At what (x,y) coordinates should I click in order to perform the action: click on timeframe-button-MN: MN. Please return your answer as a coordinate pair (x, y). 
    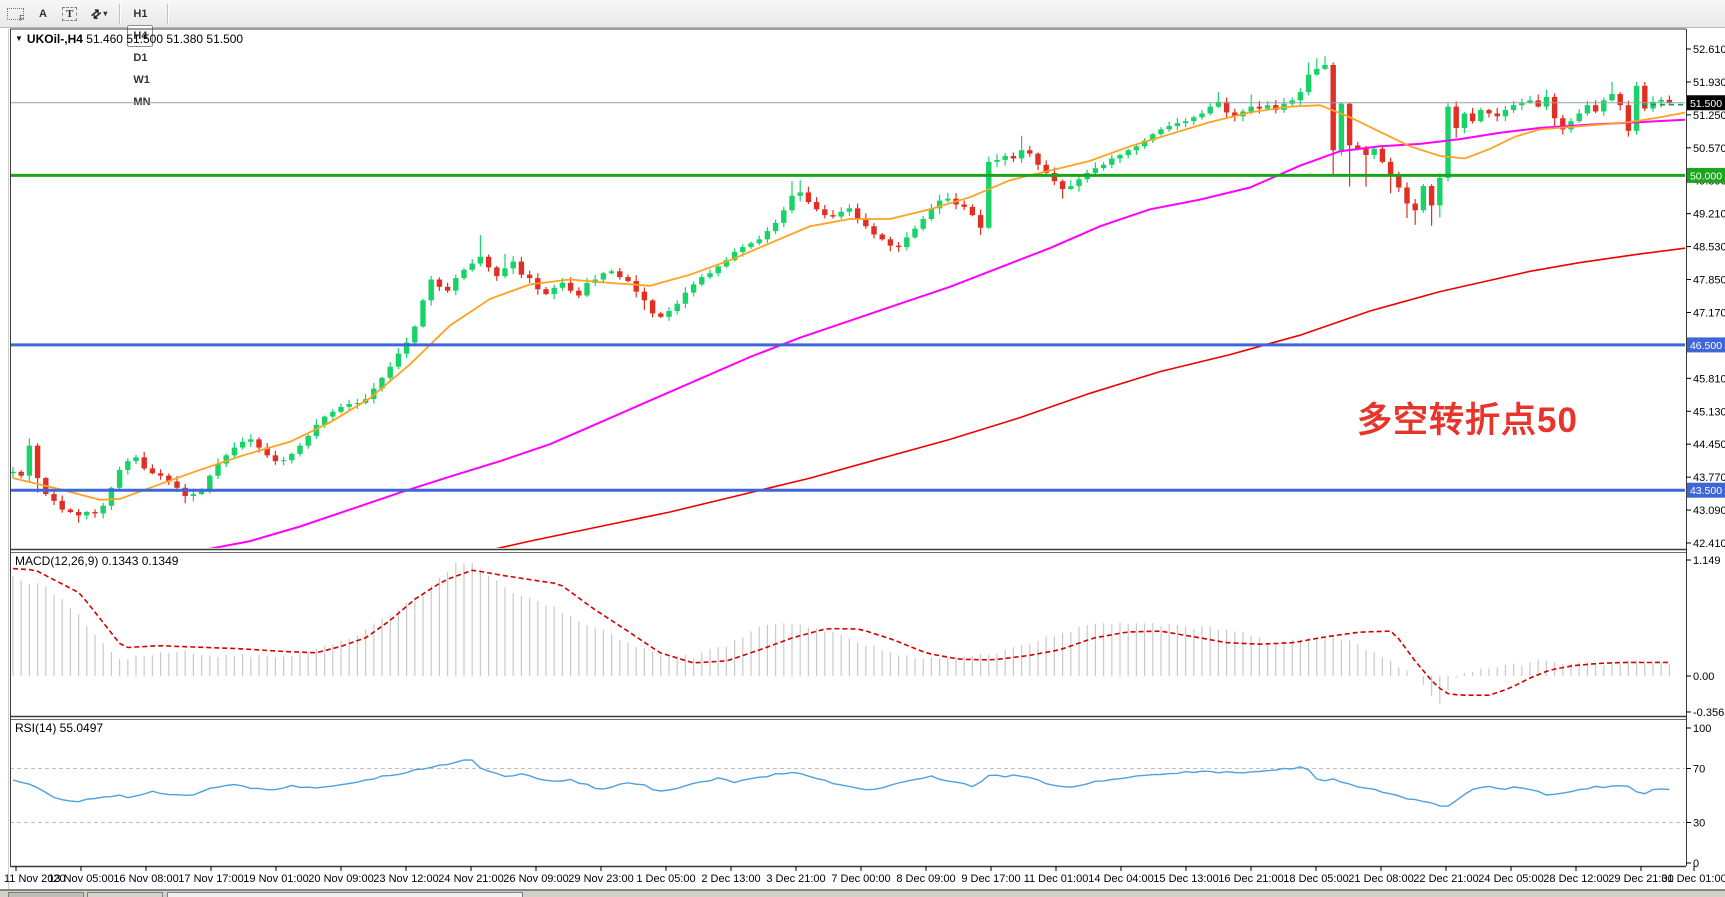
    Looking at the image, I should click on (141, 102).